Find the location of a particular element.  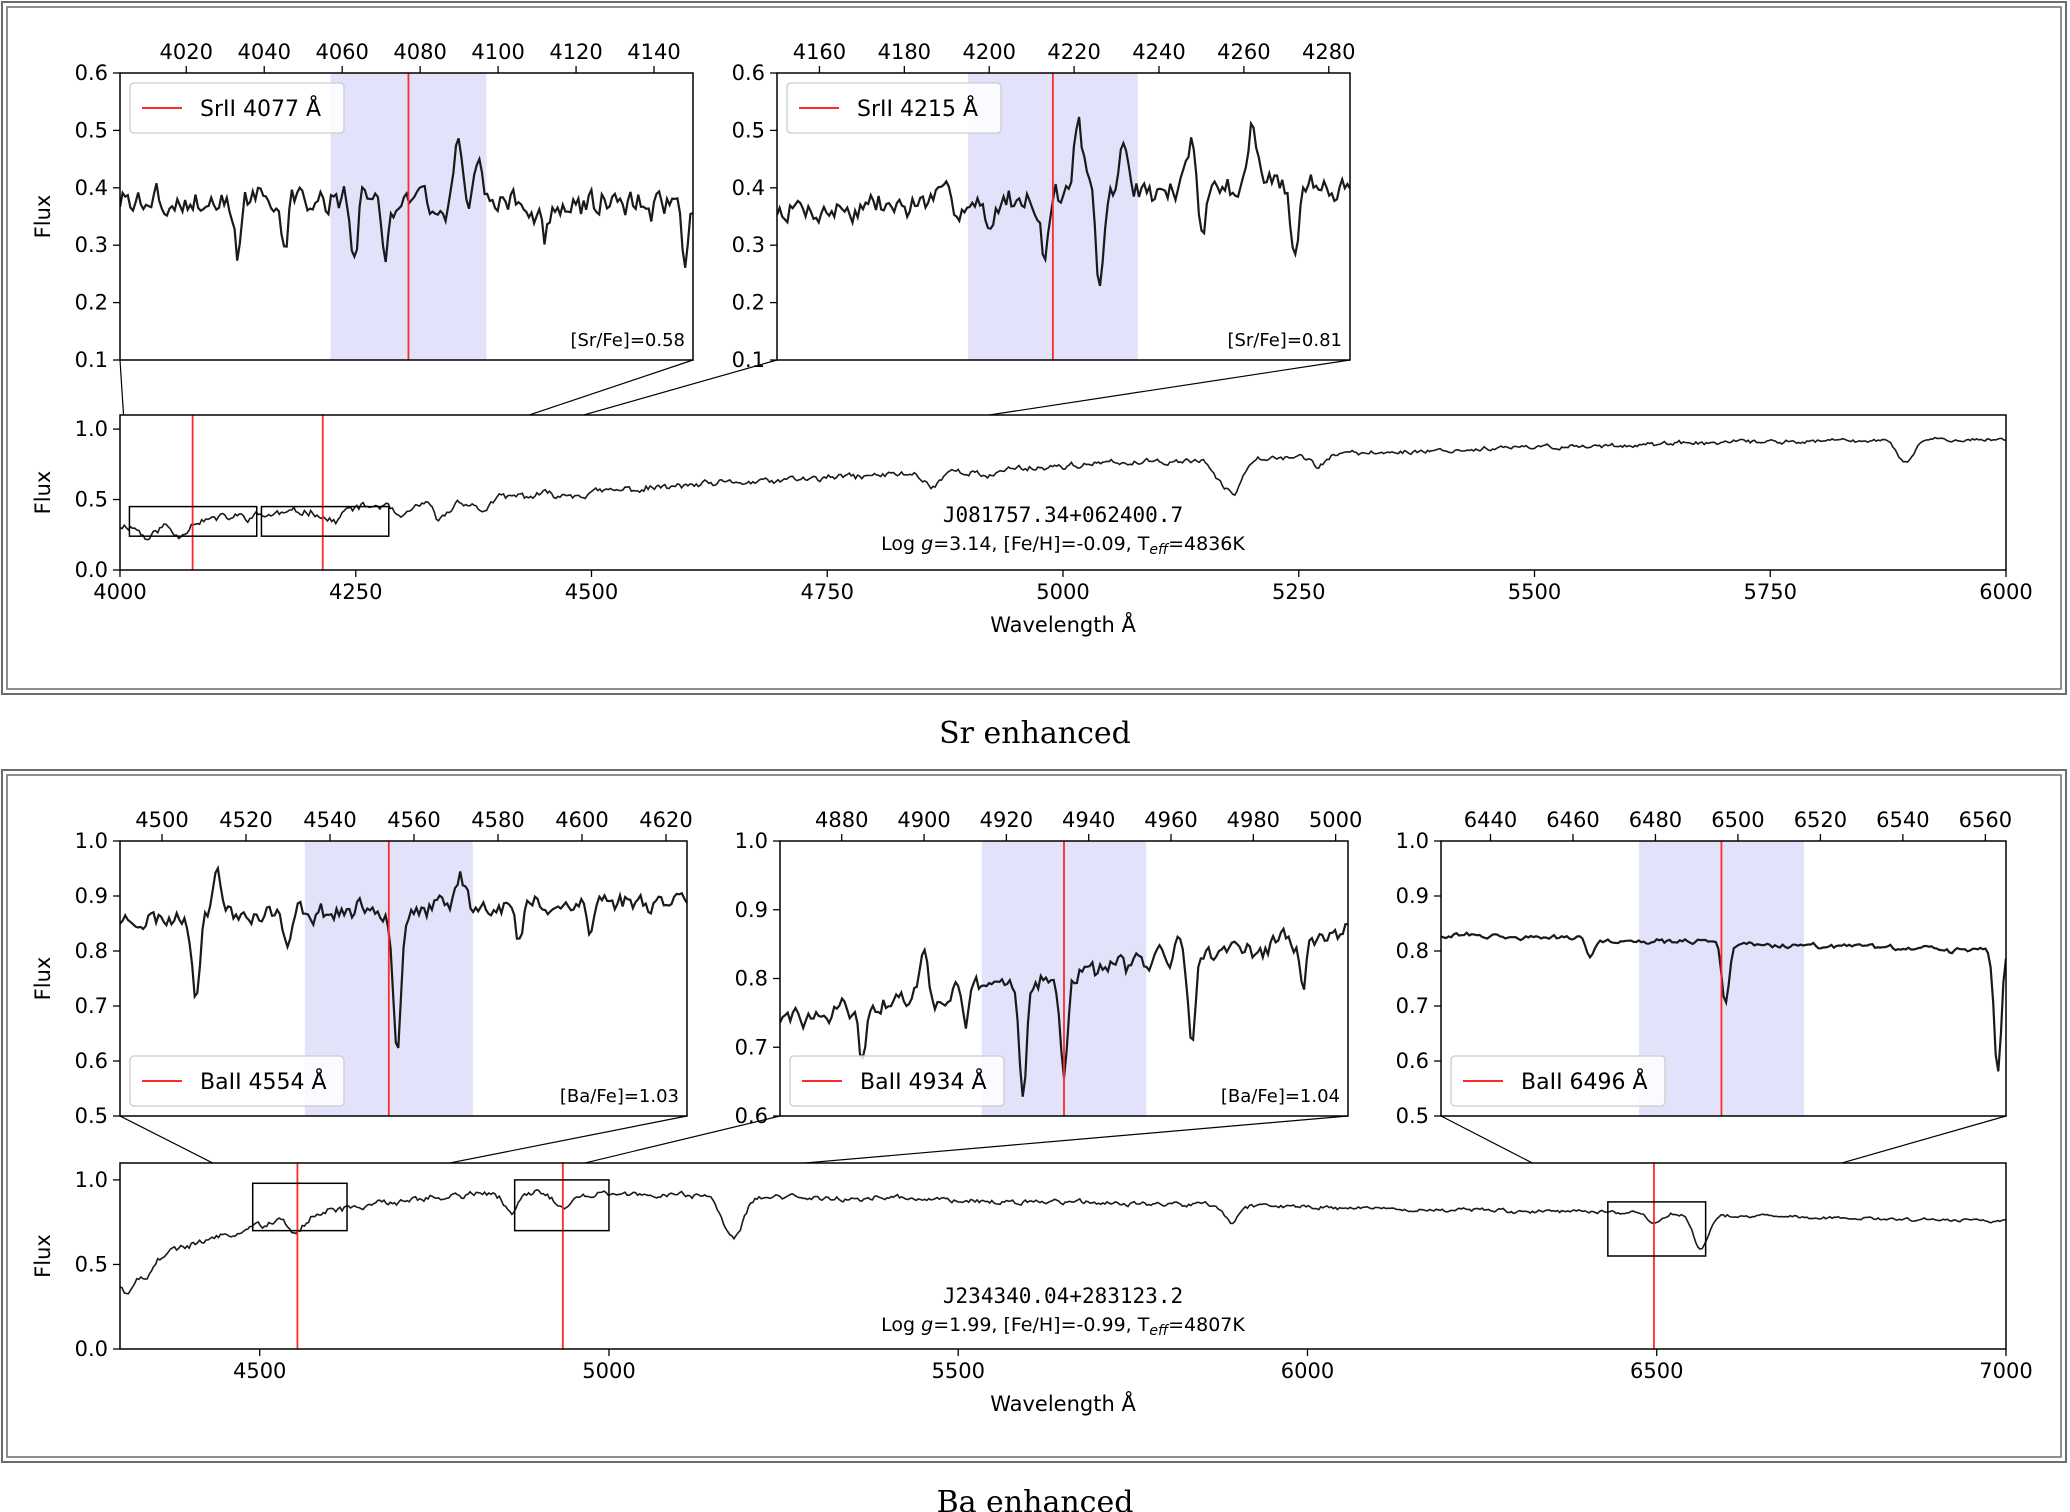

x-tick-label: 6460 is located at coordinates (1572, 820).